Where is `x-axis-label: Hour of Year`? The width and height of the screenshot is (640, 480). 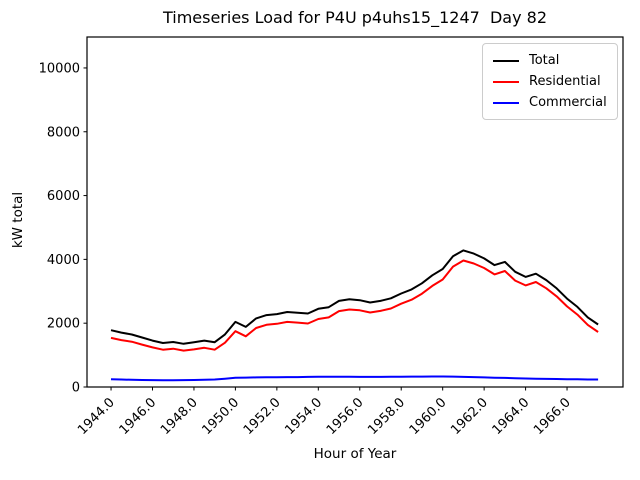
x-axis-label: Hour of Year is located at coordinates (355, 454).